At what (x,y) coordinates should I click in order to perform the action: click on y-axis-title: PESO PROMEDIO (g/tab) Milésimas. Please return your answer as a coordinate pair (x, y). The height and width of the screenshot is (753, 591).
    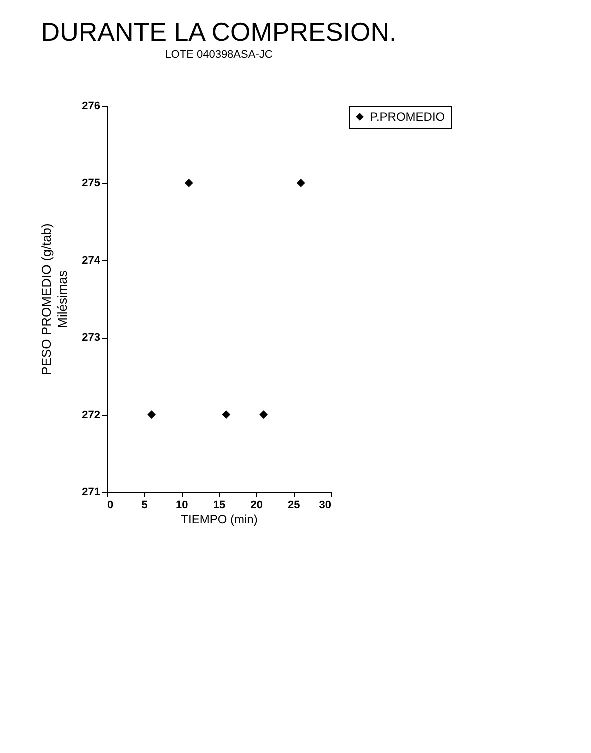
    Looking at the image, I should click on (54, 300).